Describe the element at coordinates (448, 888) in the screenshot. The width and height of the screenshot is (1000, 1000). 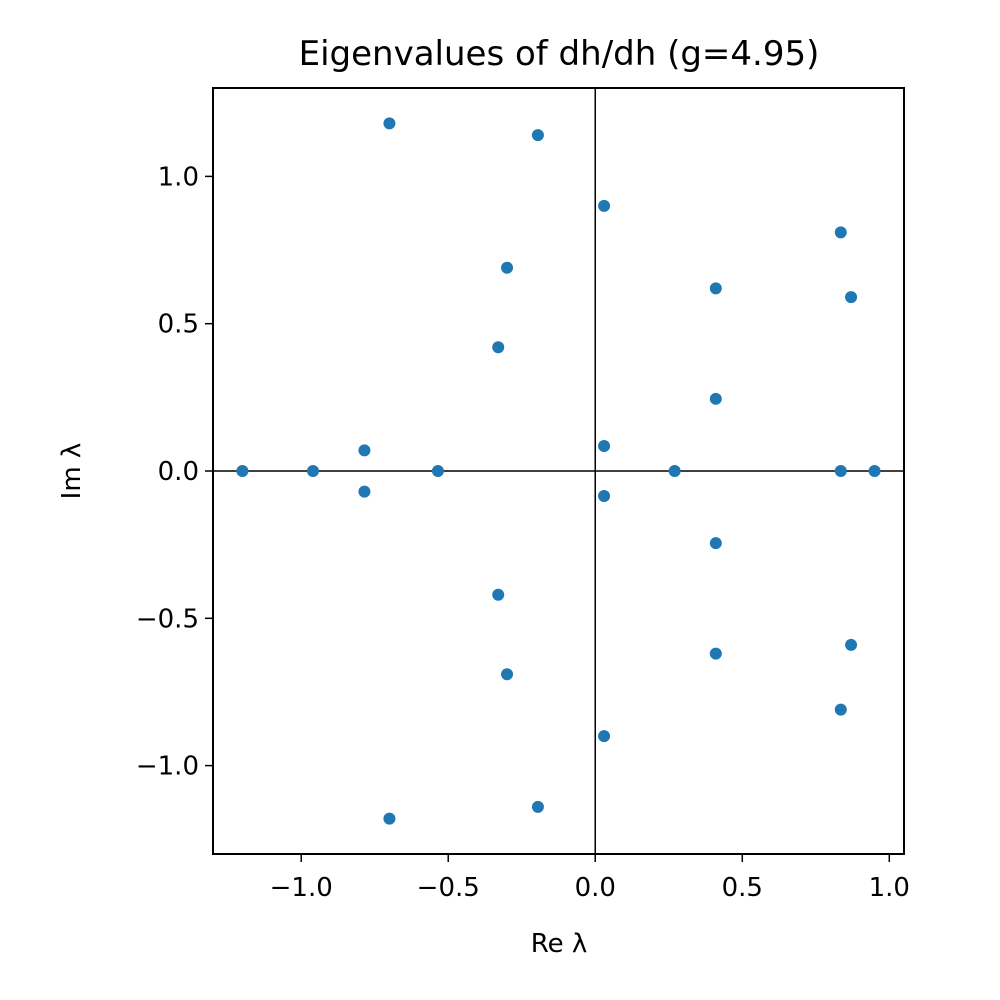
I see `x-tick-label: −0.5` at that location.